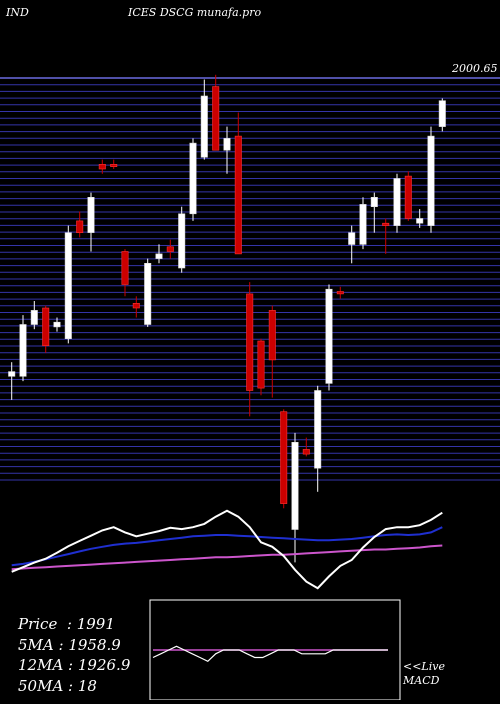  What do you see at coordinates (227, 557) in the screenshot?
I see `ma-long-line` at bounding box center [227, 557].